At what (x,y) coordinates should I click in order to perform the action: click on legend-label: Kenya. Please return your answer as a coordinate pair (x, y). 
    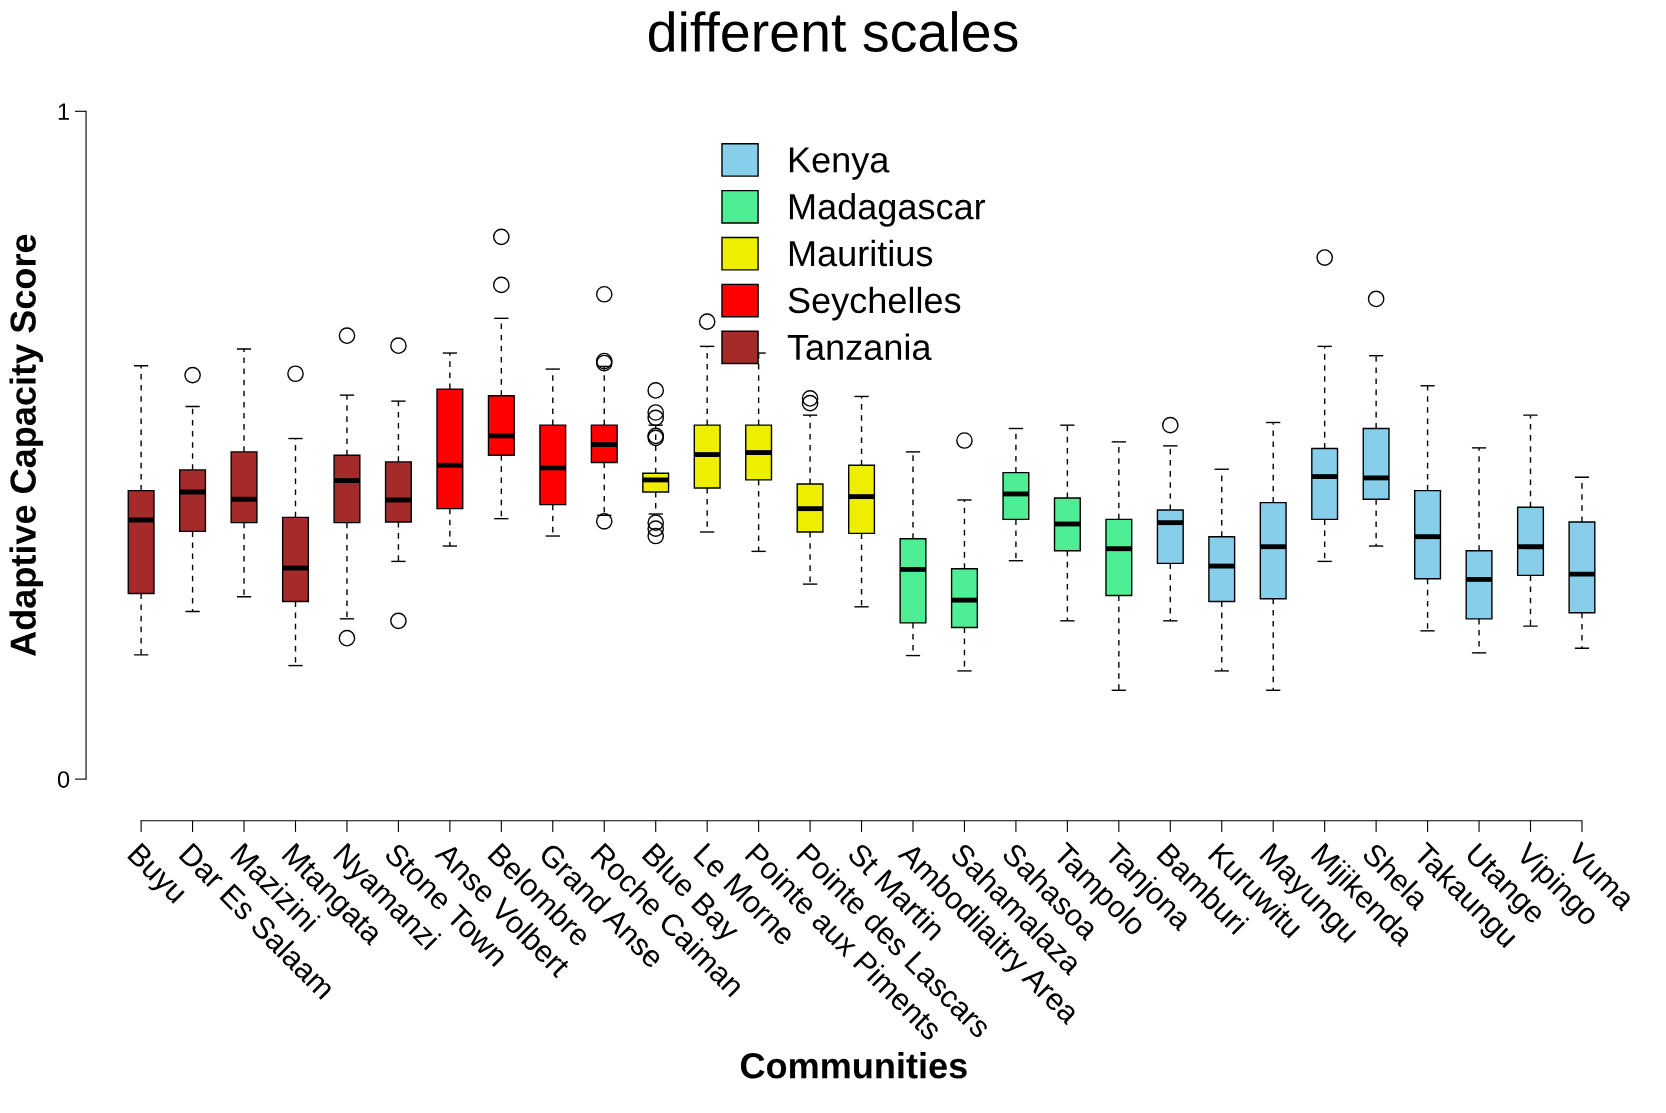
    Looking at the image, I should click on (839, 163).